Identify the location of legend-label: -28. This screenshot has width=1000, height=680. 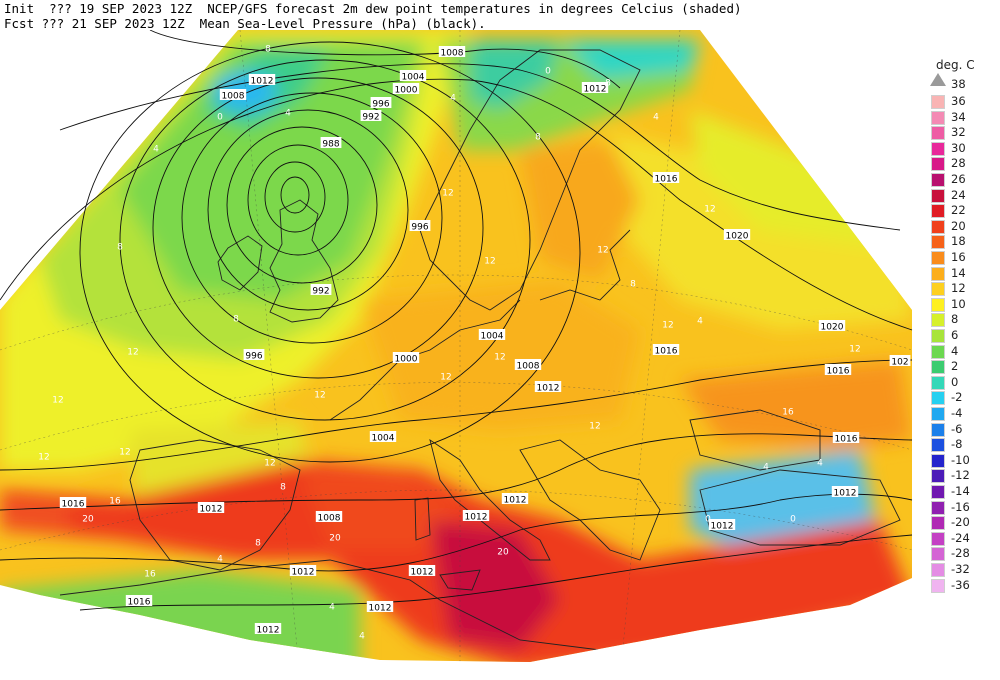
(960, 553).